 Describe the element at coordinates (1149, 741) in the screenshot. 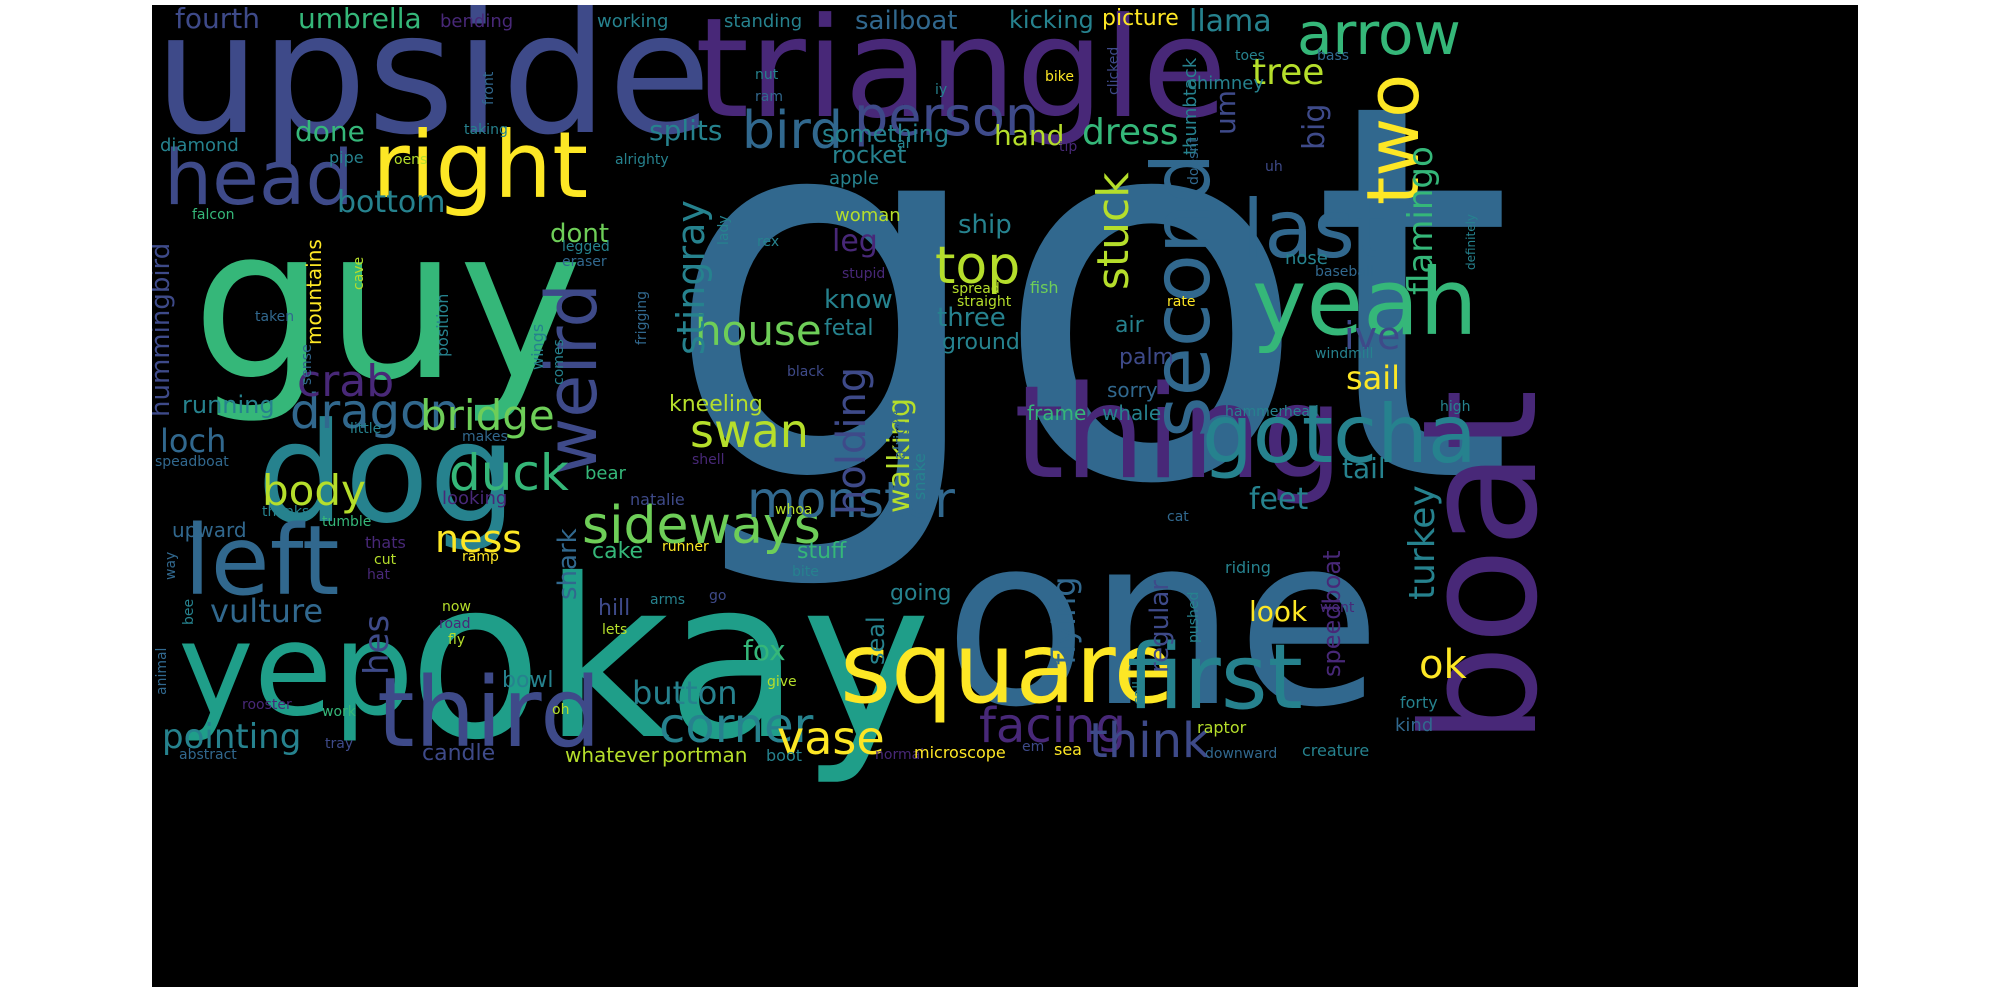

I see `word-think: think` at that location.